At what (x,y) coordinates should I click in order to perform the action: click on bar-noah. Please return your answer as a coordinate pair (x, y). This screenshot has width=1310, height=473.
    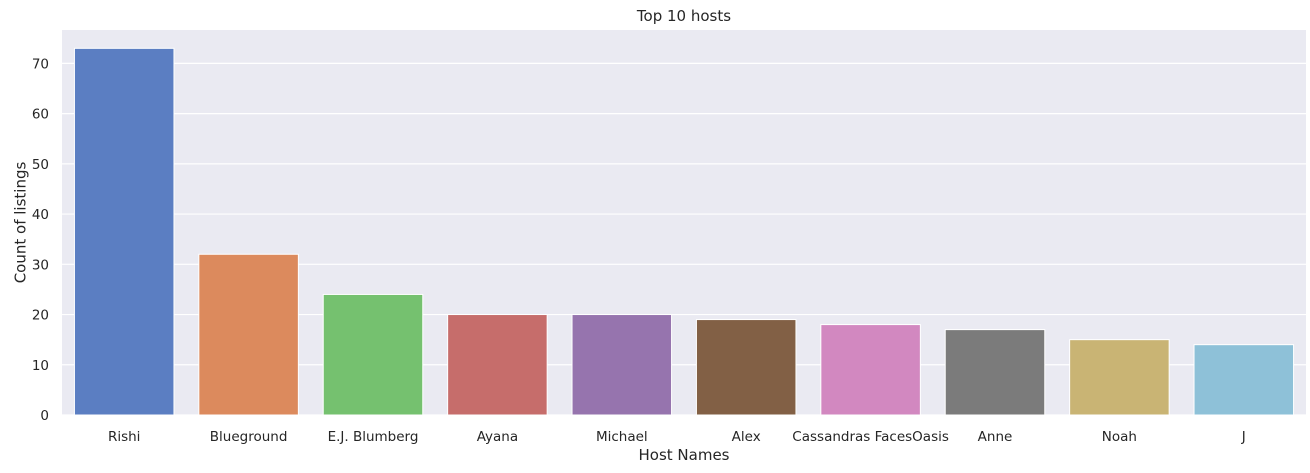
    Looking at the image, I should click on (1119, 377).